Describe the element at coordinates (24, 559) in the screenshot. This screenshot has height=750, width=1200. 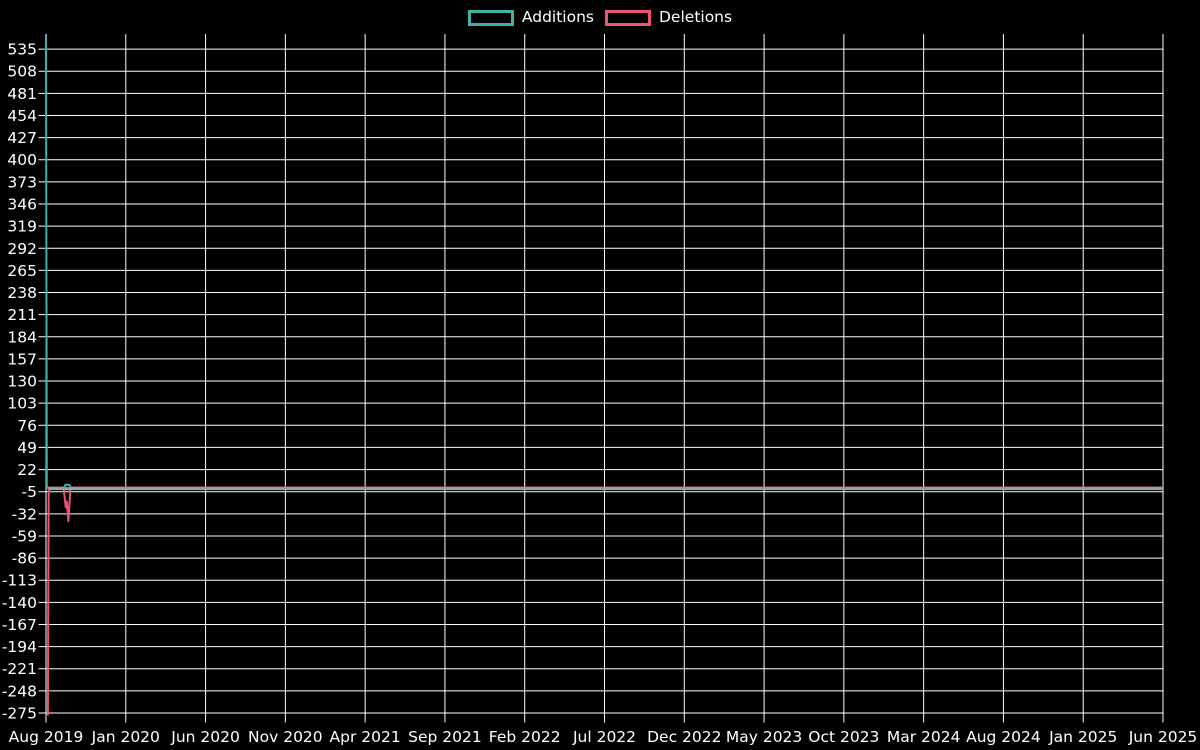
I see `y-tick-label: -86` at that location.